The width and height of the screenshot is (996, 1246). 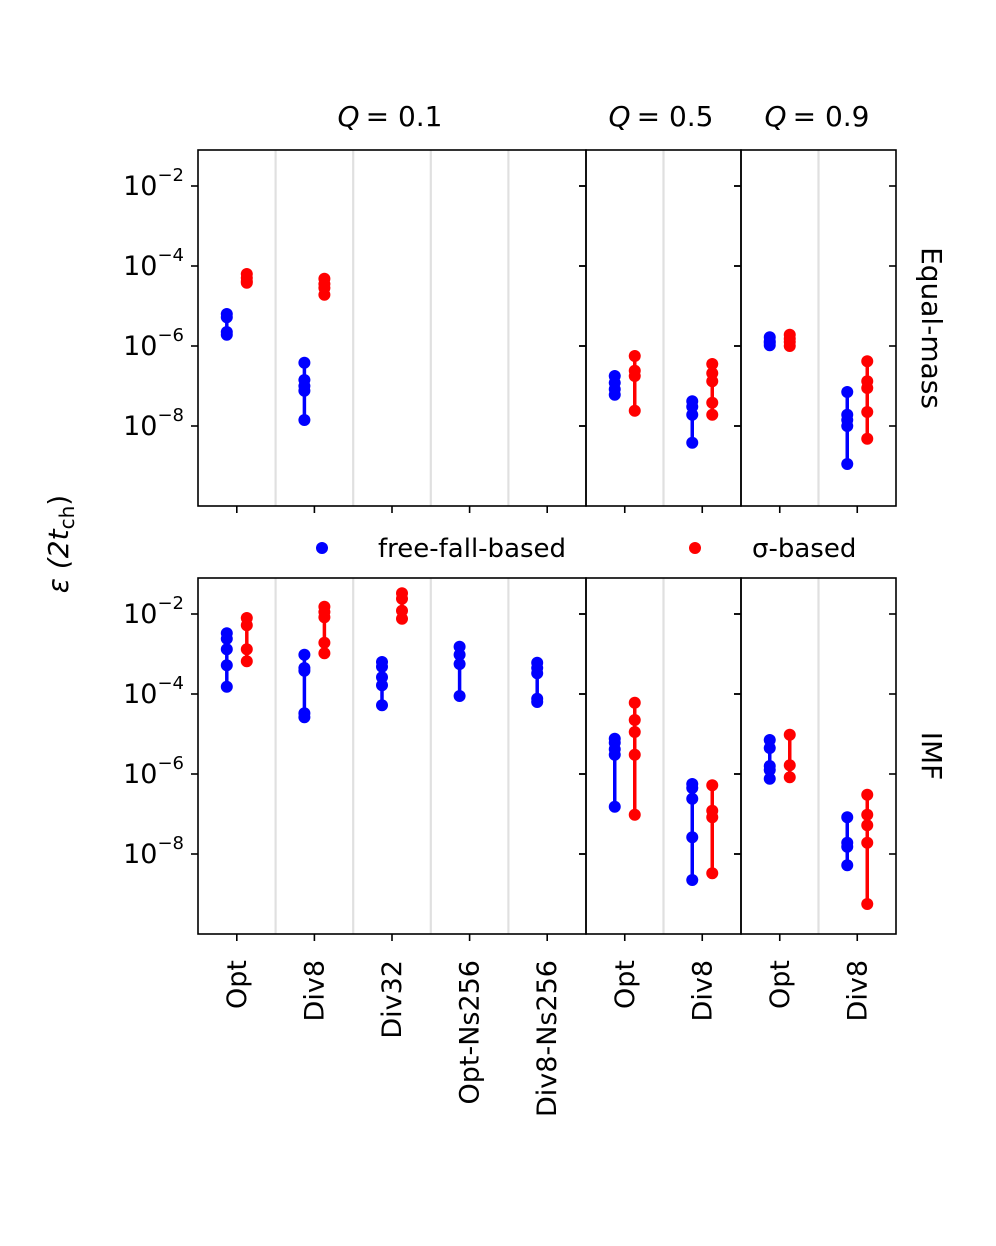 I want to click on y-tick-exponent: −4, so click(x=170, y=683).